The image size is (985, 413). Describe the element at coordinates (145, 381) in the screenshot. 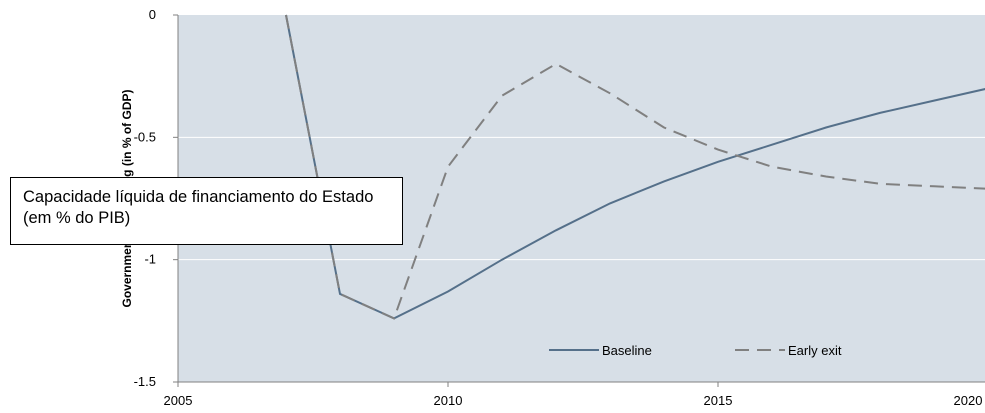

I see `y-tick-label: -1.5` at that location.